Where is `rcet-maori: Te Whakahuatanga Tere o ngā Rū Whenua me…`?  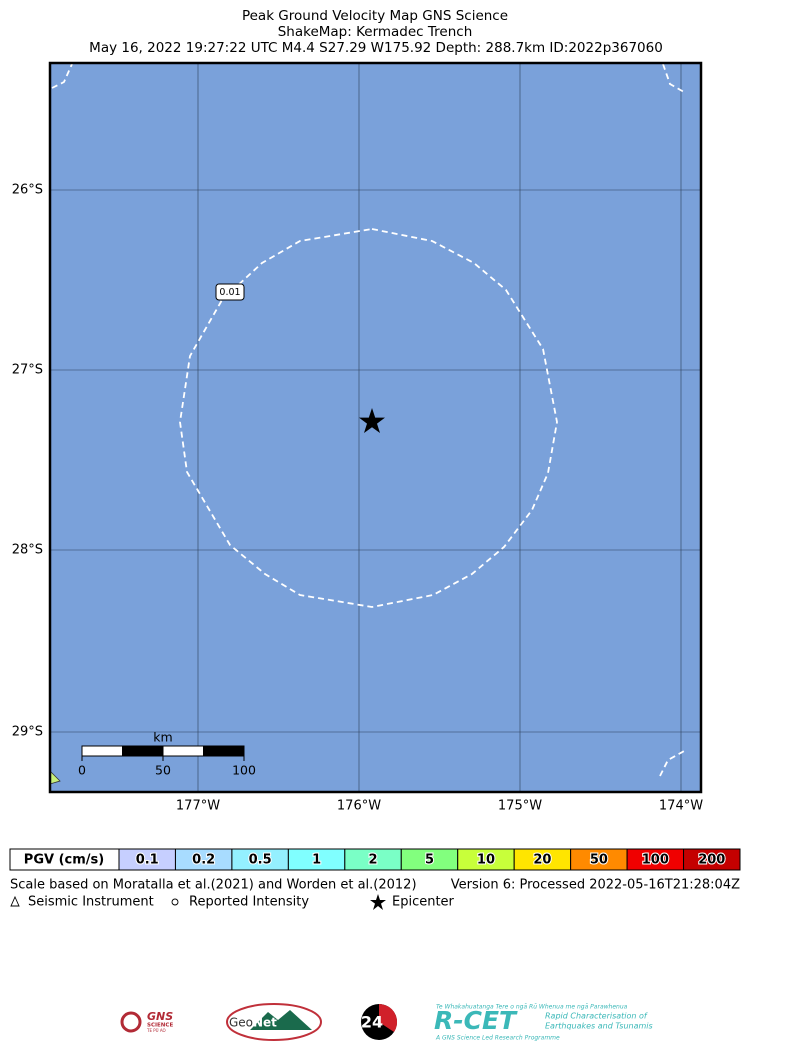
rcet-maori: Te Whakahuatanga Tere o ngā Rū Whenua me… is located at coordinates (532, 1007).